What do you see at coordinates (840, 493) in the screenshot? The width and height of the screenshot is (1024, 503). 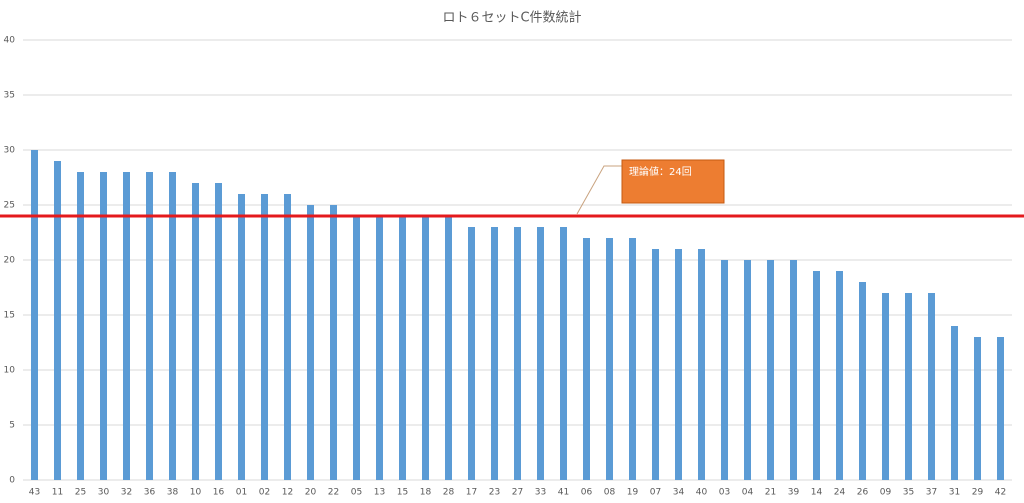 I see `x-tick-label: 24` at bounding box center [840, 493].